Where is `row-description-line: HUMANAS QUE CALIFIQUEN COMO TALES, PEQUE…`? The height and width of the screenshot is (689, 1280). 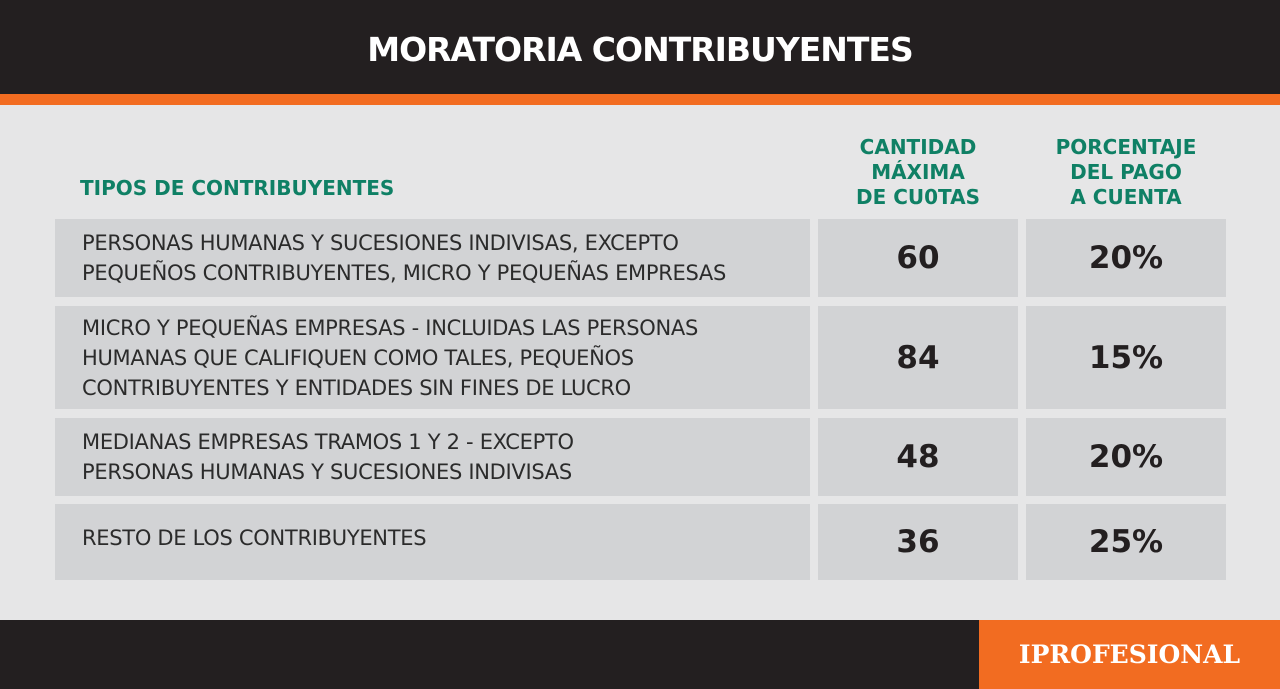
row-description-line: HUMANAS QUE CALIFIQUEN COMO TALES, PEQUE… is located at coordinates (358, 357).